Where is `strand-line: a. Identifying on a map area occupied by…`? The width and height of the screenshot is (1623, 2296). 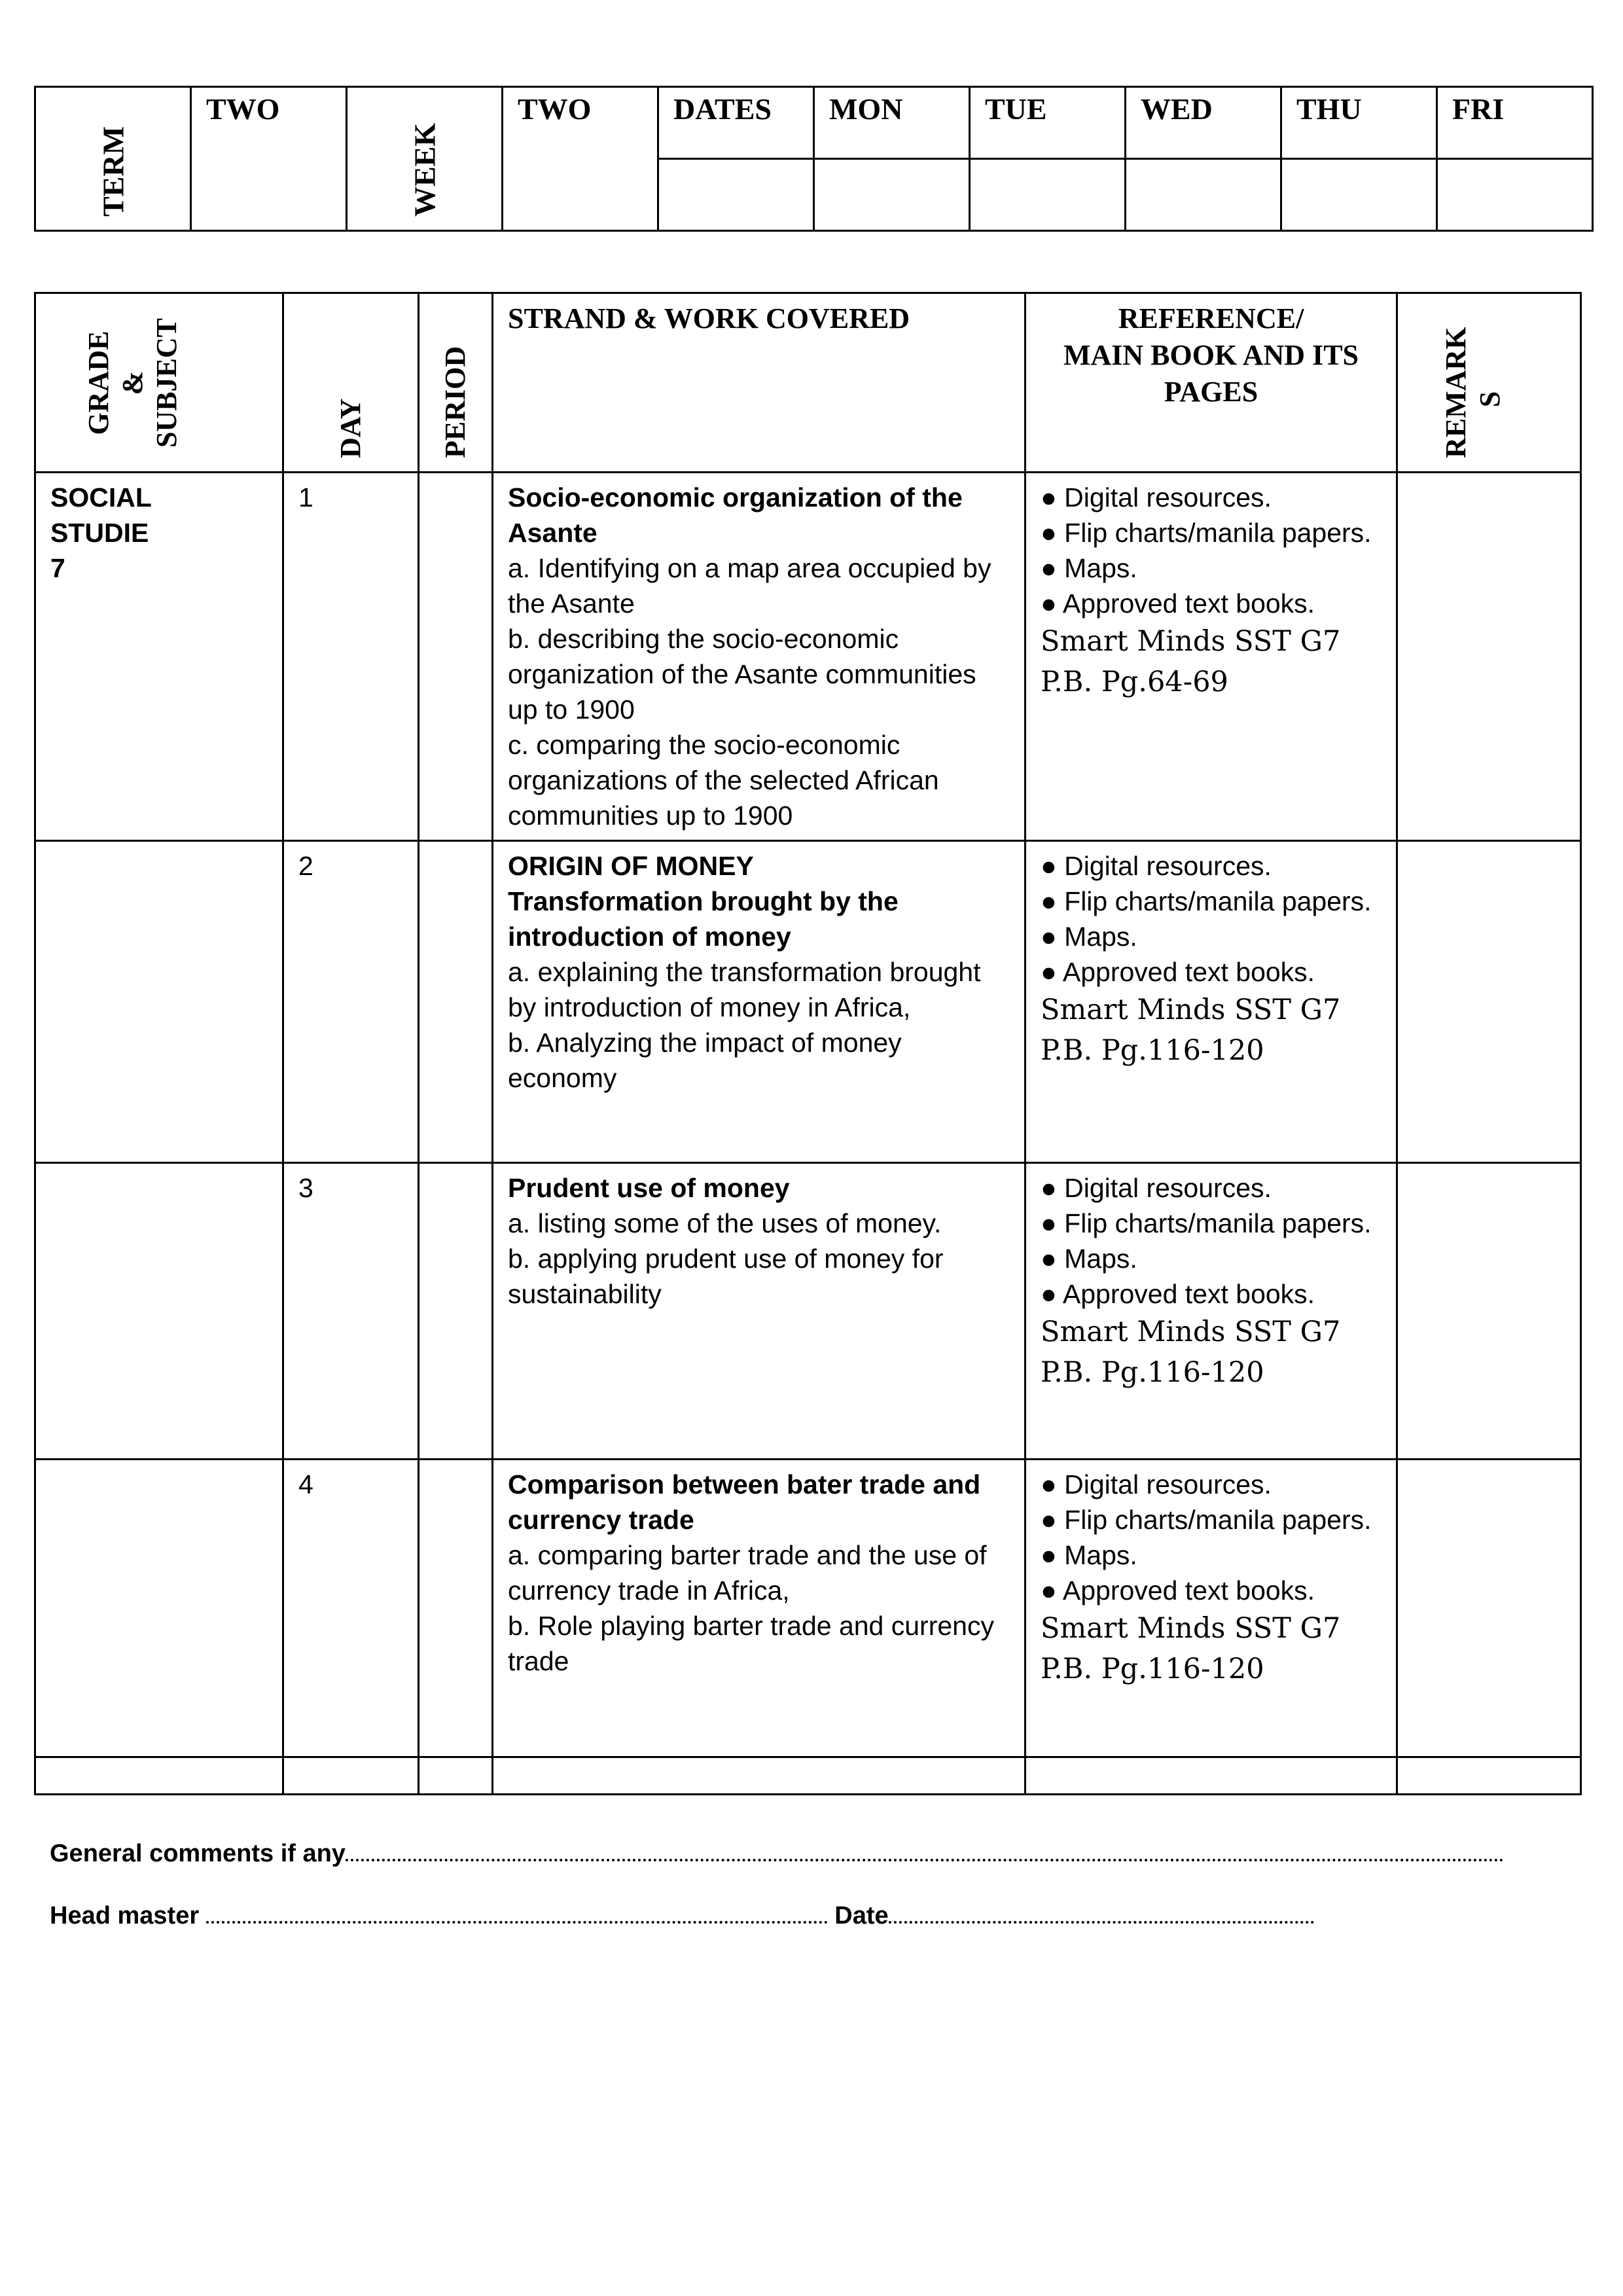 strand-line: a. Identifying on a map area occupied by… is located at coordinates (749, 586).